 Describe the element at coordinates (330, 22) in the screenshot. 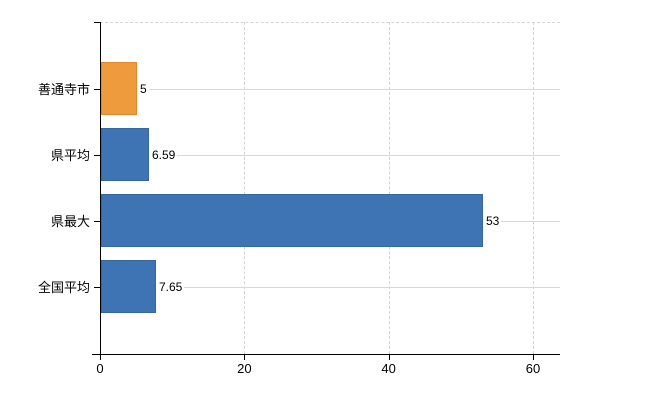

I see `plot-top-border` at that location.